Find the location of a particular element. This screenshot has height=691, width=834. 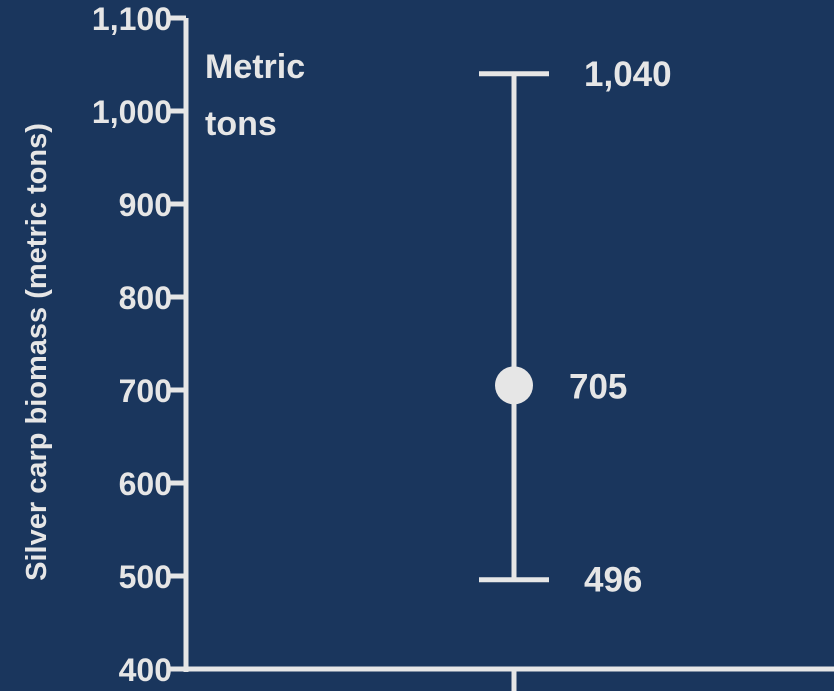

y-tick-label: 1,100 is located at coordinates (132, 19).